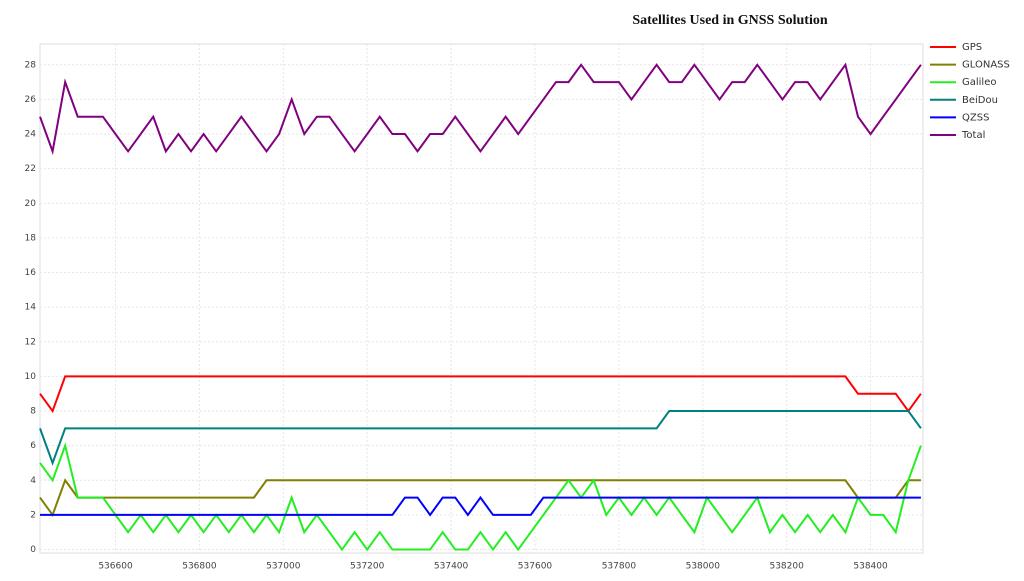  What do you see at coordinates (31, 308) in the screenshot?
I see `y-tick-label: 14` at bounding box center [31, 308].